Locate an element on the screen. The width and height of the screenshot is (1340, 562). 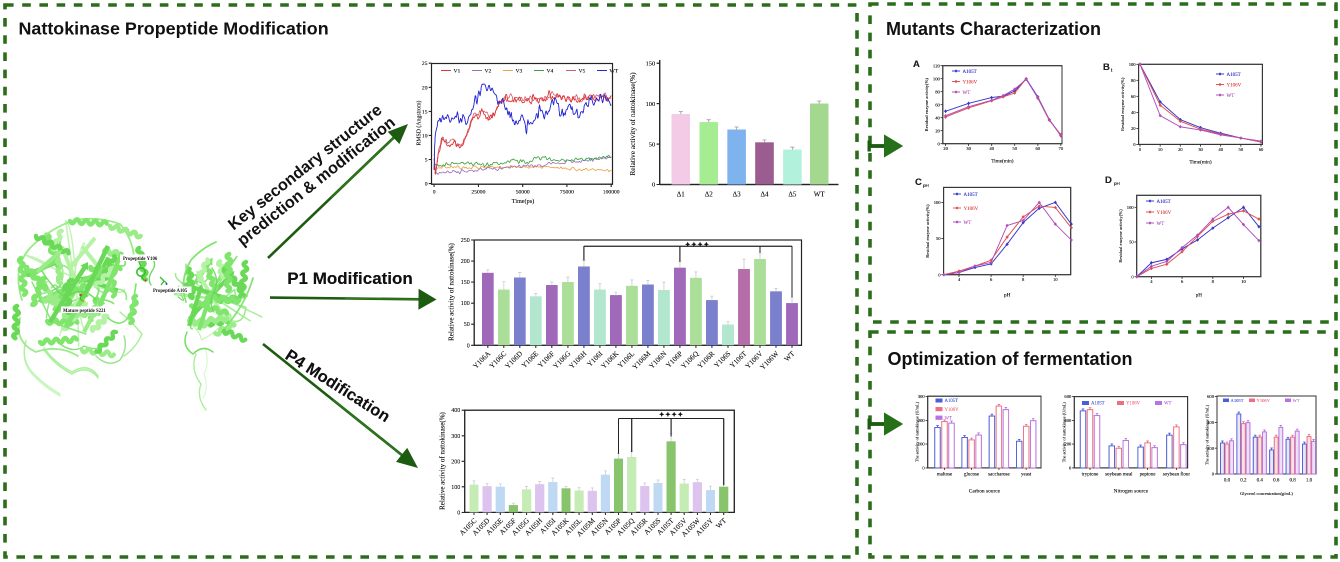
svg-text: Propeptide Y106 is located at coordinates (140, 259).